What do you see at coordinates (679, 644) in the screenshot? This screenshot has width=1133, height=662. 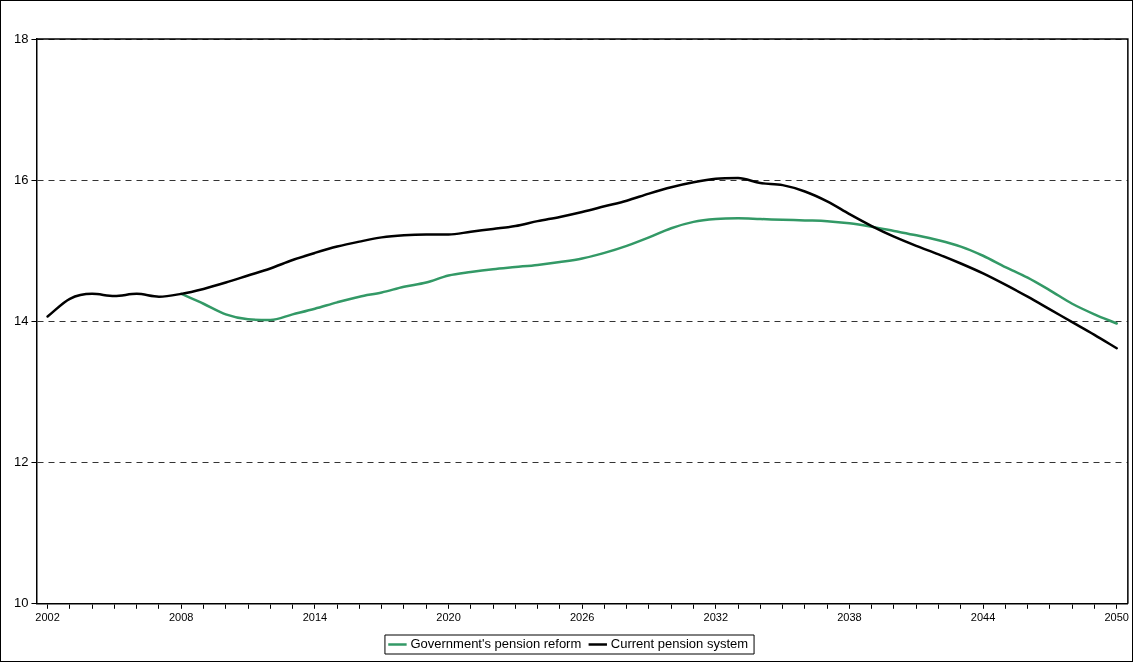 I see `legend-label: Current pension system` at bounding box center [679, 644].